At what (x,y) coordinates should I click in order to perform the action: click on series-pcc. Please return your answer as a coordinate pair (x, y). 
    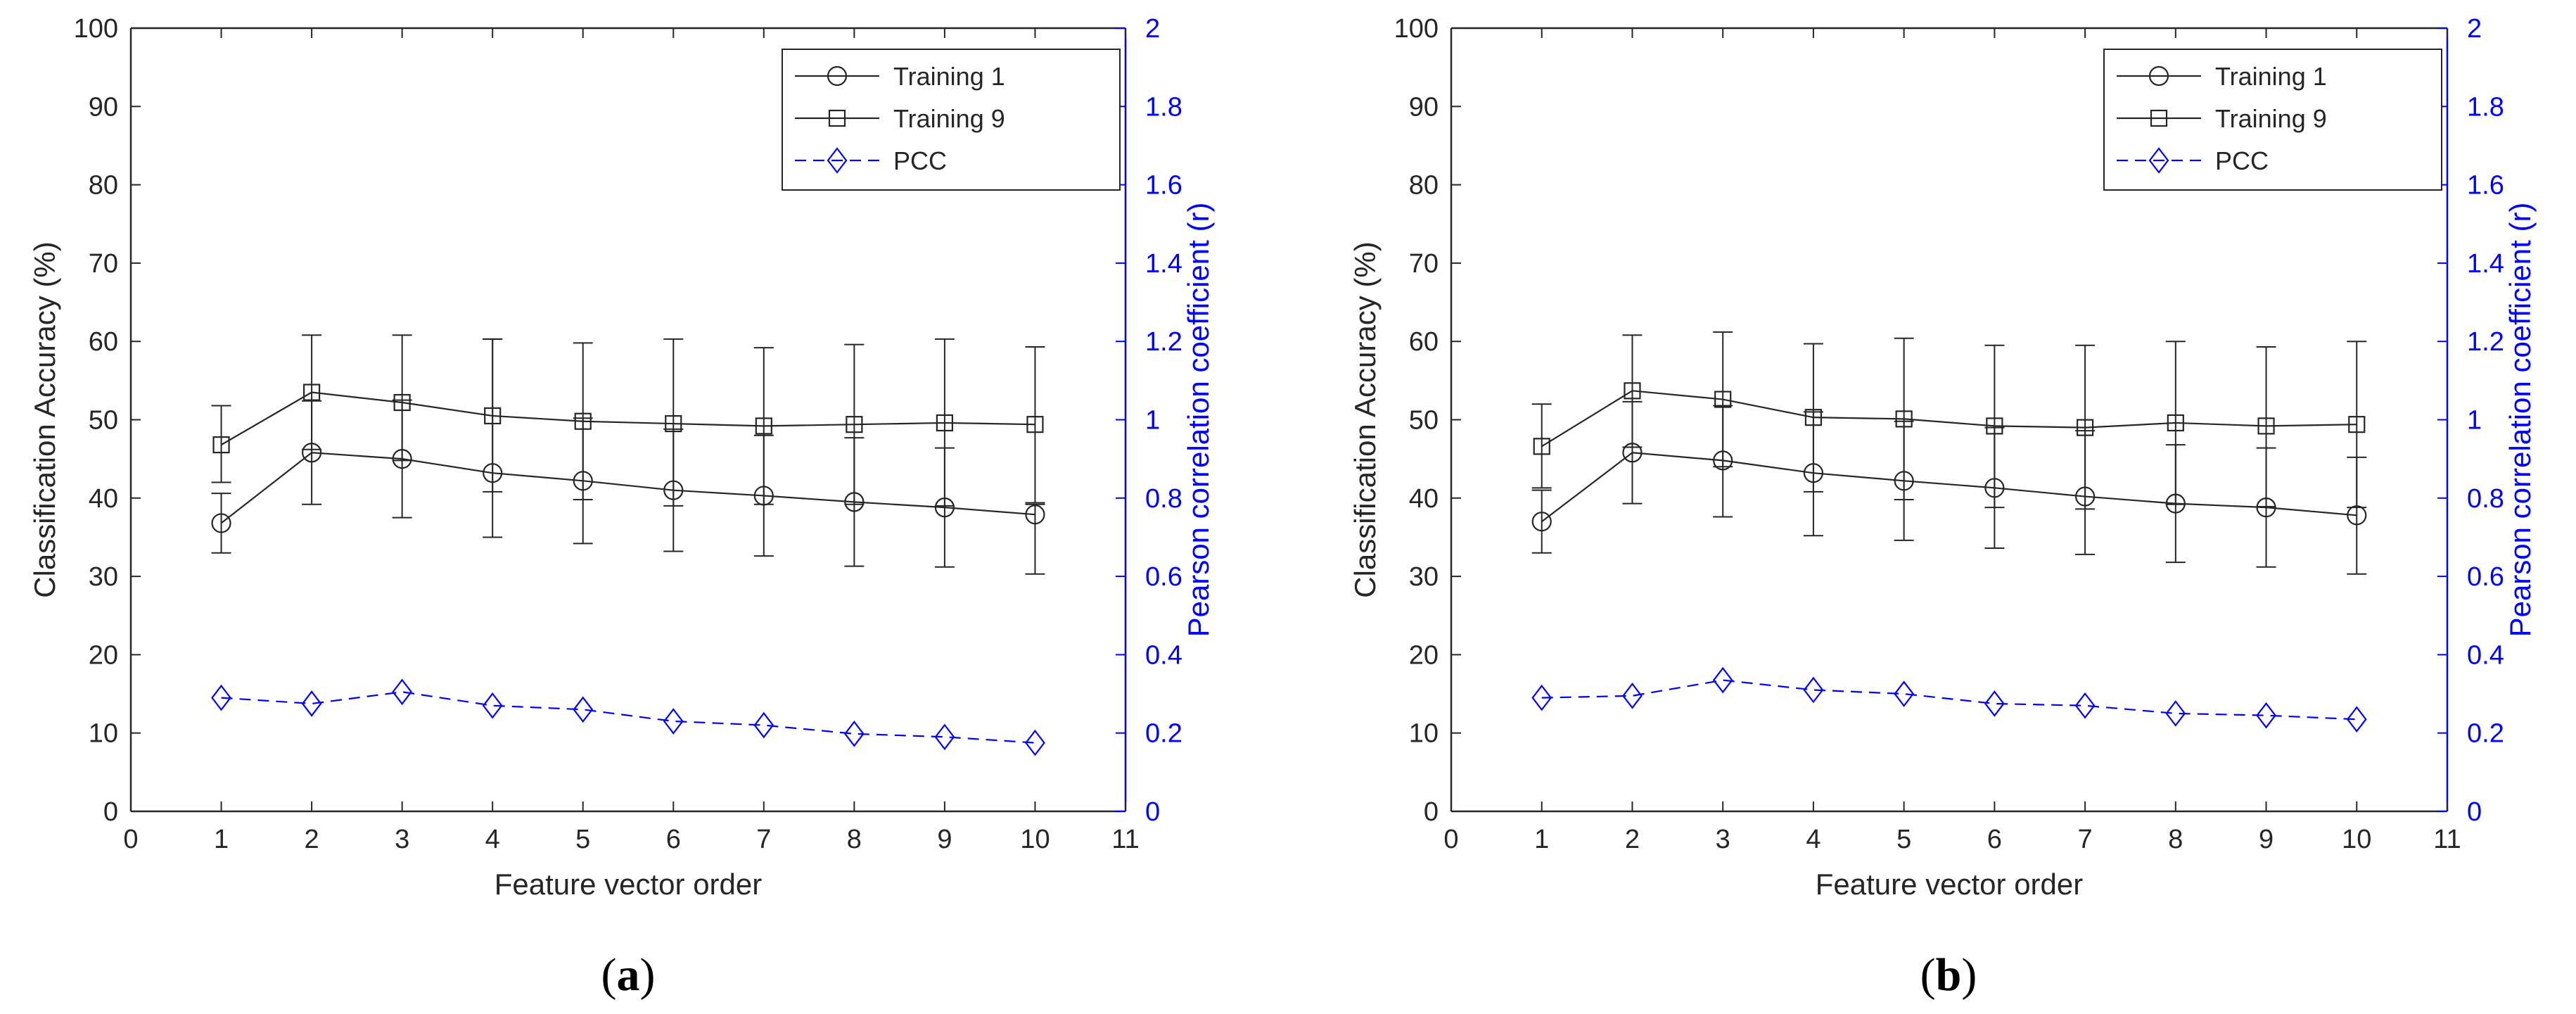
    Looking at the image, I should click on (628, 717).